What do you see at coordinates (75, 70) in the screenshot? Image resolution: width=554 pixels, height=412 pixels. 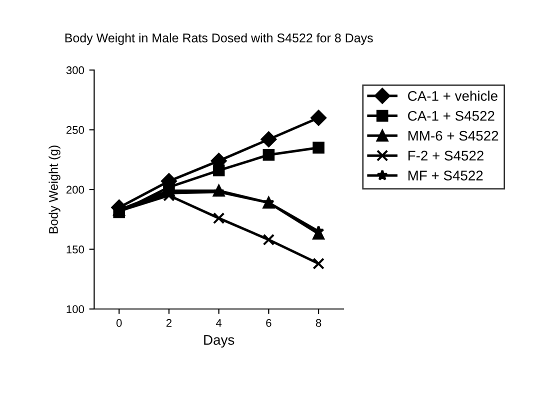 I see `y-tick-label: 300` at bounding box center [75, 70].